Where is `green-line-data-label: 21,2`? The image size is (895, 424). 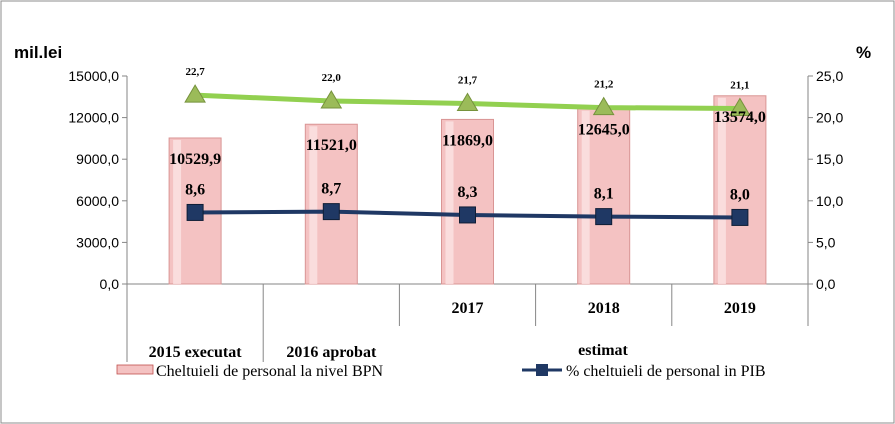
green-line-data-label: 21,2 is located at coordinates (604, 85).